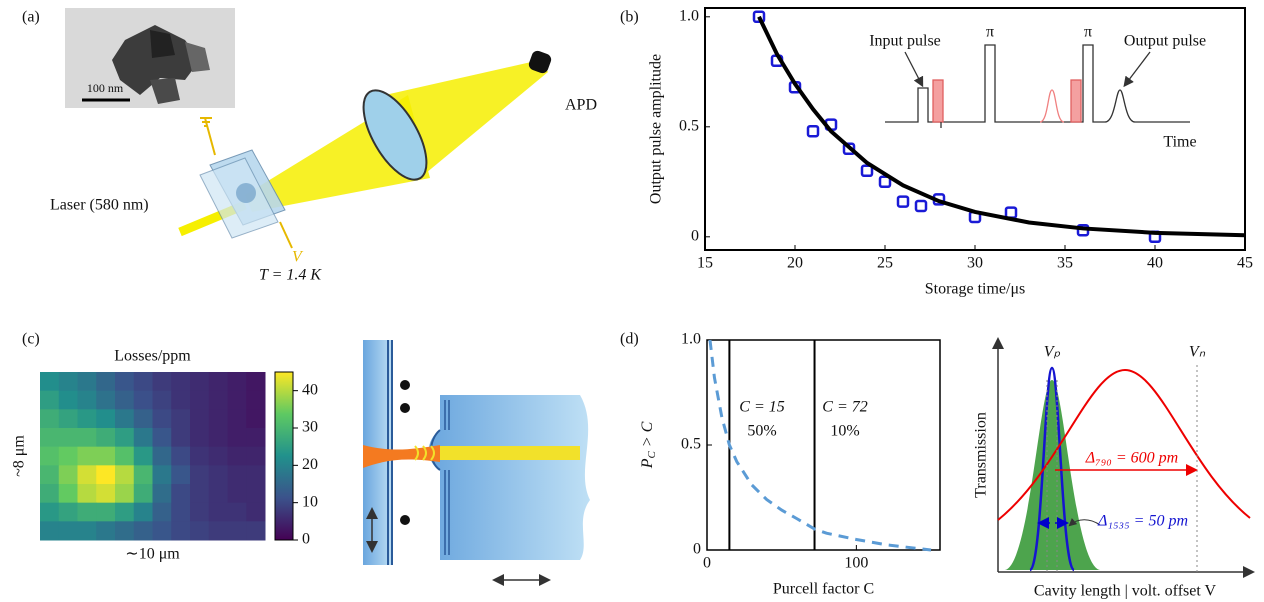  What do you see at coordinates (656, 129) in the screenshot?
I see `y-axis-label: Output pulse amplitude` at bounding box center [656, 129].